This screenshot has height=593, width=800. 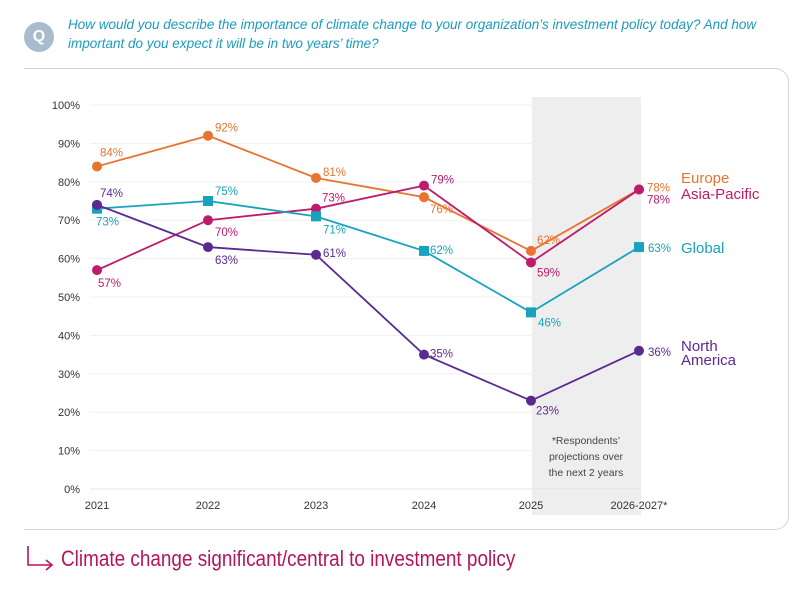 What do you see at coordinates (69, 298) in the screenshot?
I see `y-tick-label: 50%` at bounding box center [69, 298].